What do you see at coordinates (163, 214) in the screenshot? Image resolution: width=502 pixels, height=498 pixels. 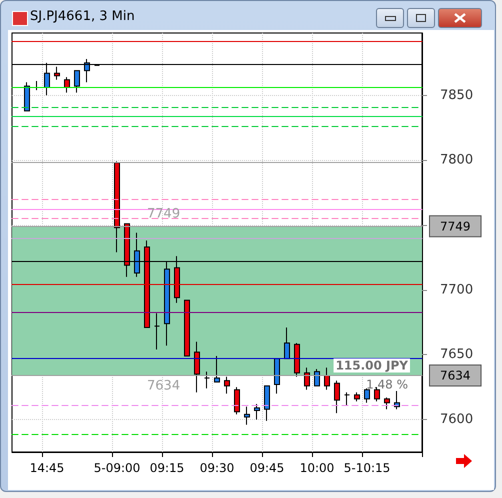 I see `annotation: 7749` at bounding box center [163, 214].